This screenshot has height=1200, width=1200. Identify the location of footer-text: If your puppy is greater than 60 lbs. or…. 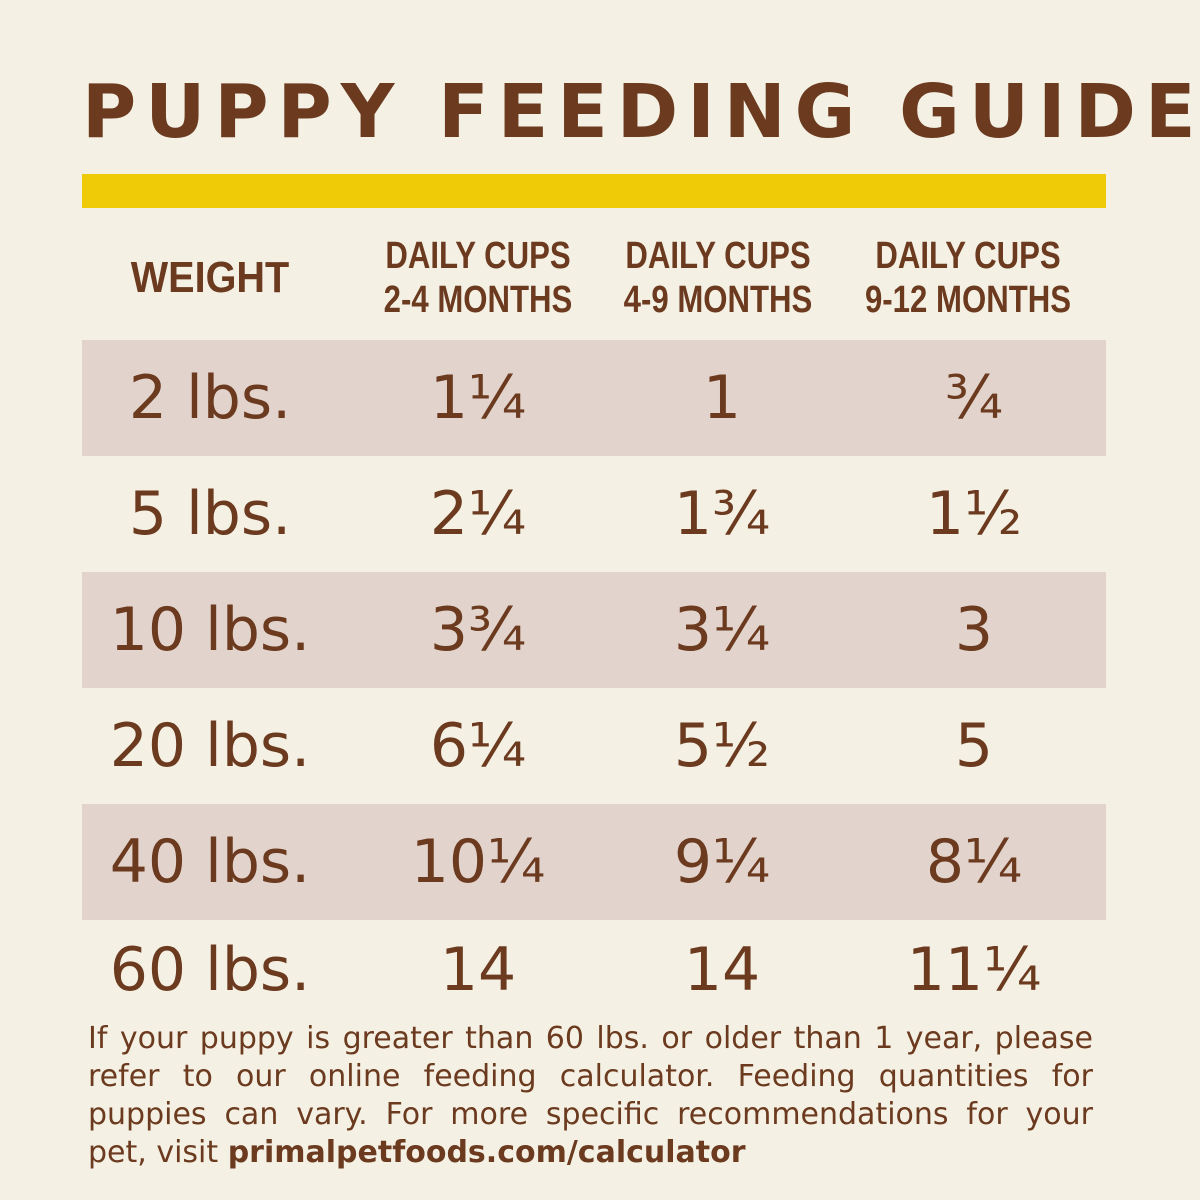
(590, 1095).